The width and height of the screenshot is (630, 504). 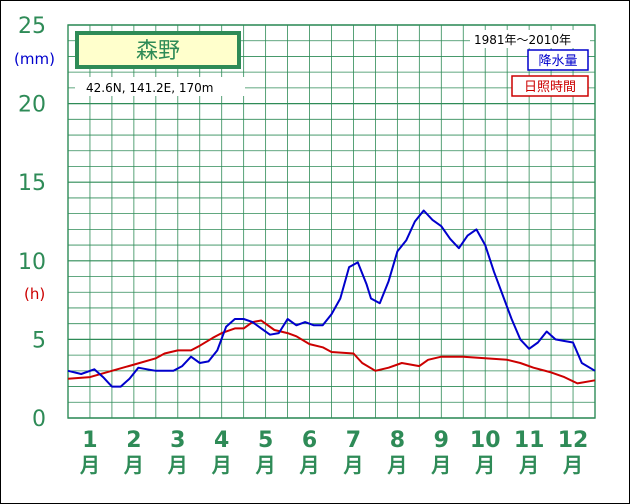 What do you see at coordinates (529, 440) in the screenshot?
I see `x-tick-month-number: 11` at bounding box center [529, 440].